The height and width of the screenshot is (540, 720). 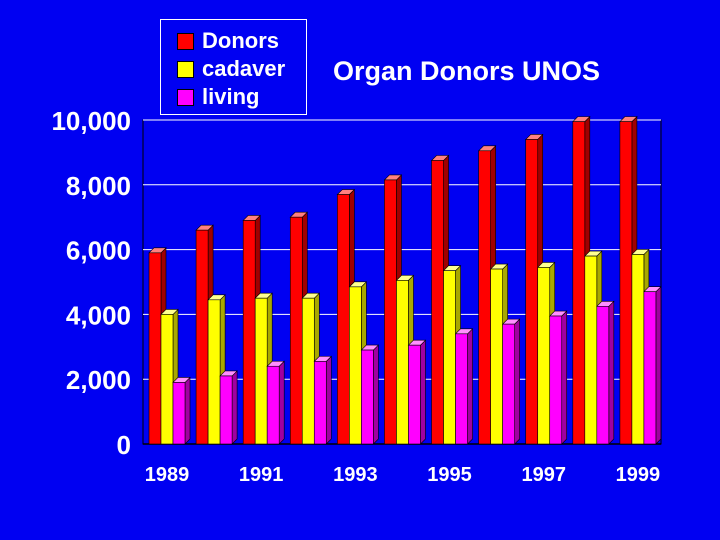 What do you see at coordinates (508, 384) in the screenshot?
I see `bar-living-1996` at bounding box center [508, 384].